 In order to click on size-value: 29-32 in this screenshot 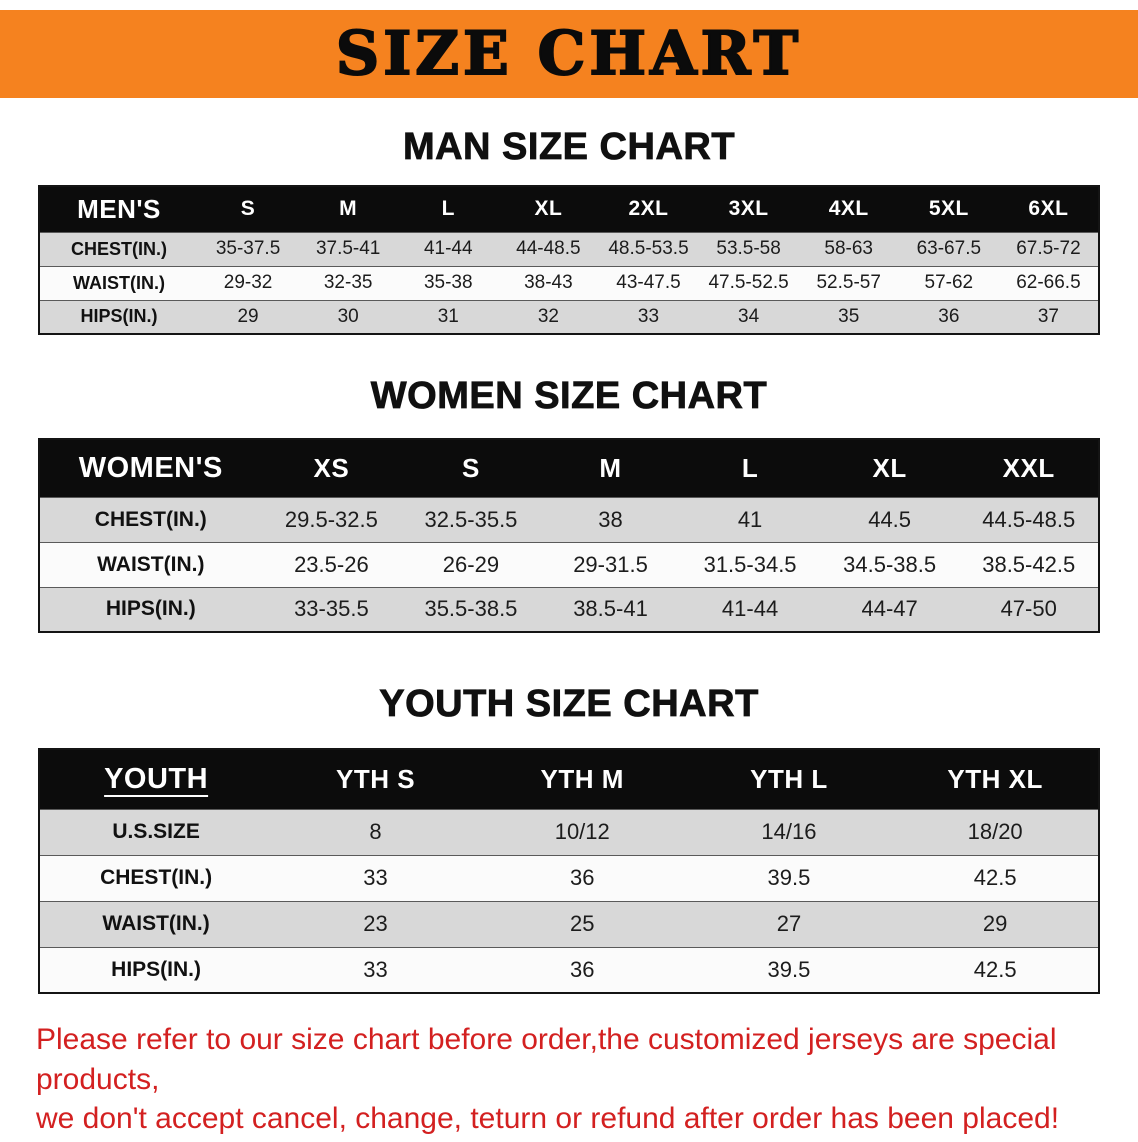, I will do `click(248, 282)`.